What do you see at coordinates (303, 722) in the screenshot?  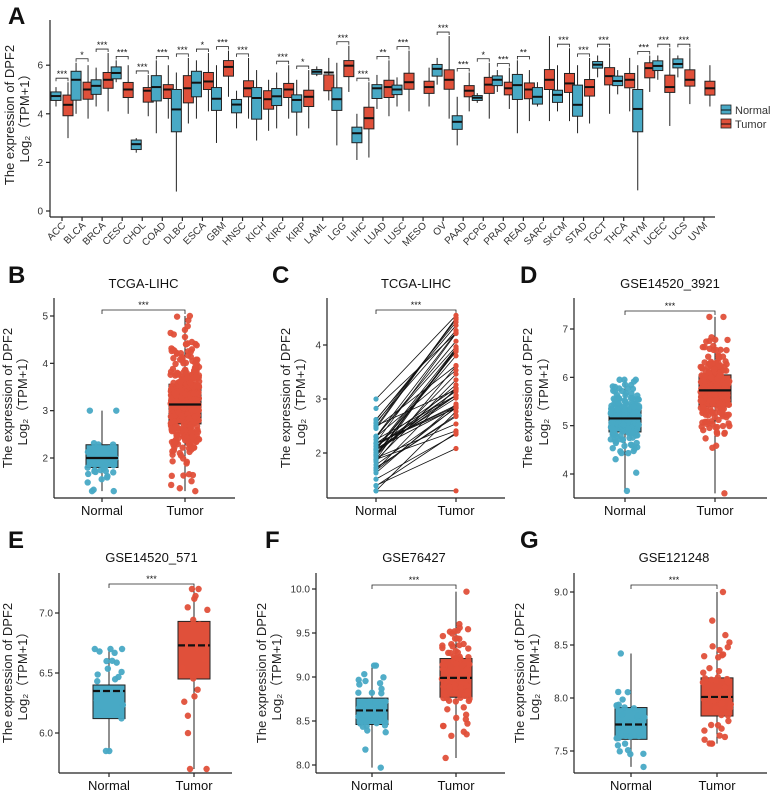 I see `y-tick-label: 8.5` at bounding box center [303, 722].